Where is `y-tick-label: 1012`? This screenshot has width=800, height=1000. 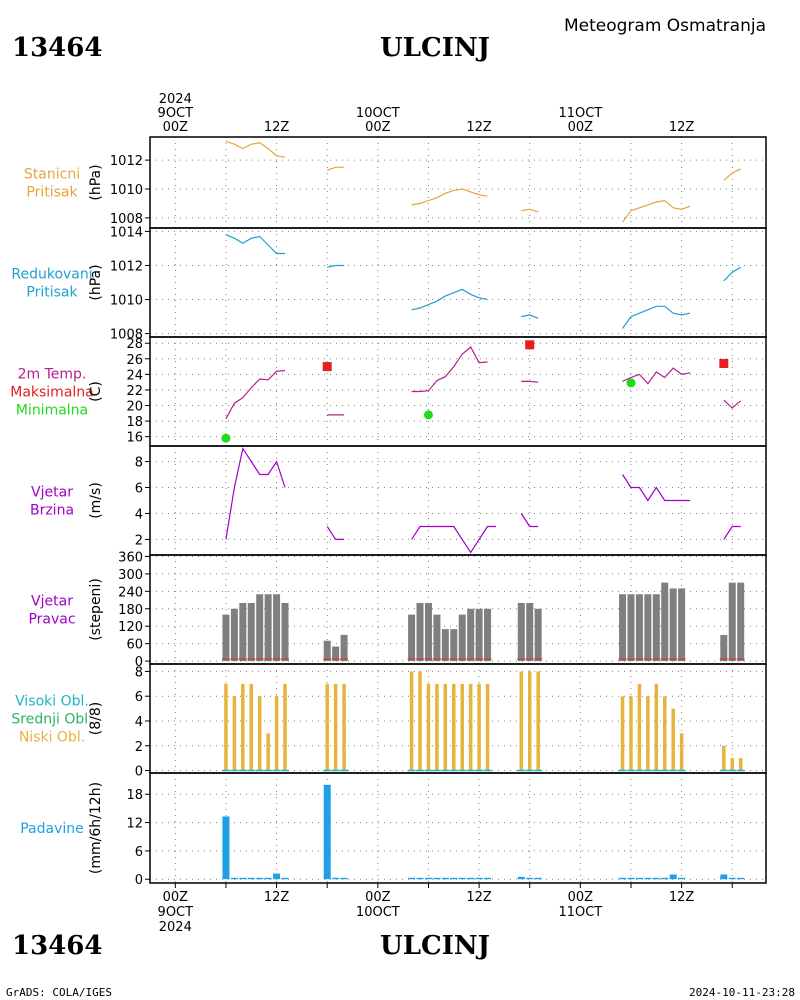
y-tick-label: 1012 is located at coordinates (126, 266).